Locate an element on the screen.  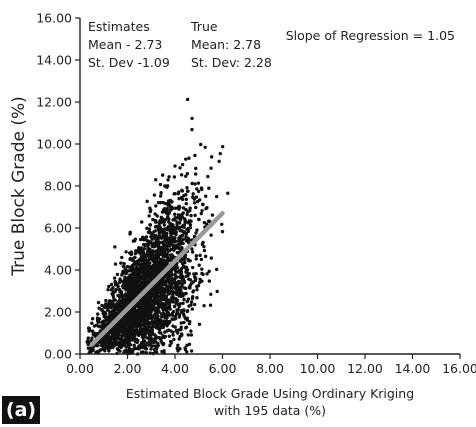
x-tick-label: 14.00 is located at coordinates (413, 368).